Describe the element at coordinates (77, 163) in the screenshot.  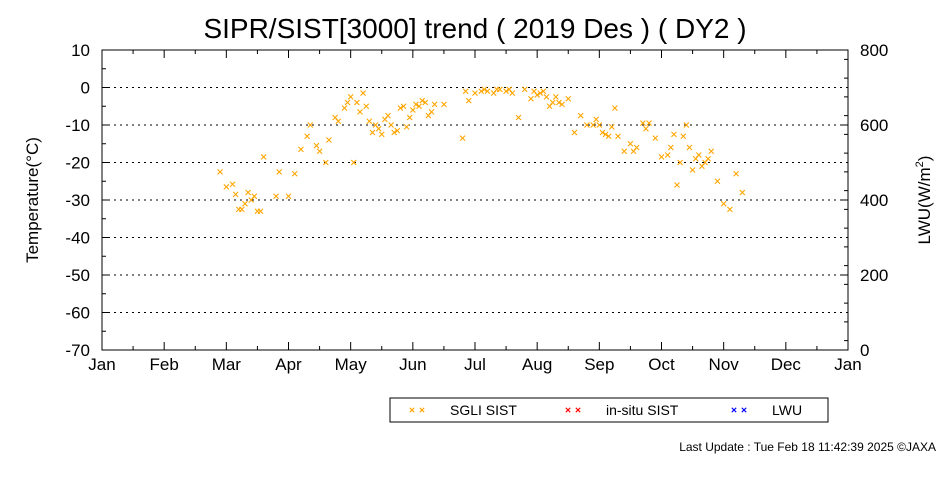
I see `y-tick-label: -20` at that location.